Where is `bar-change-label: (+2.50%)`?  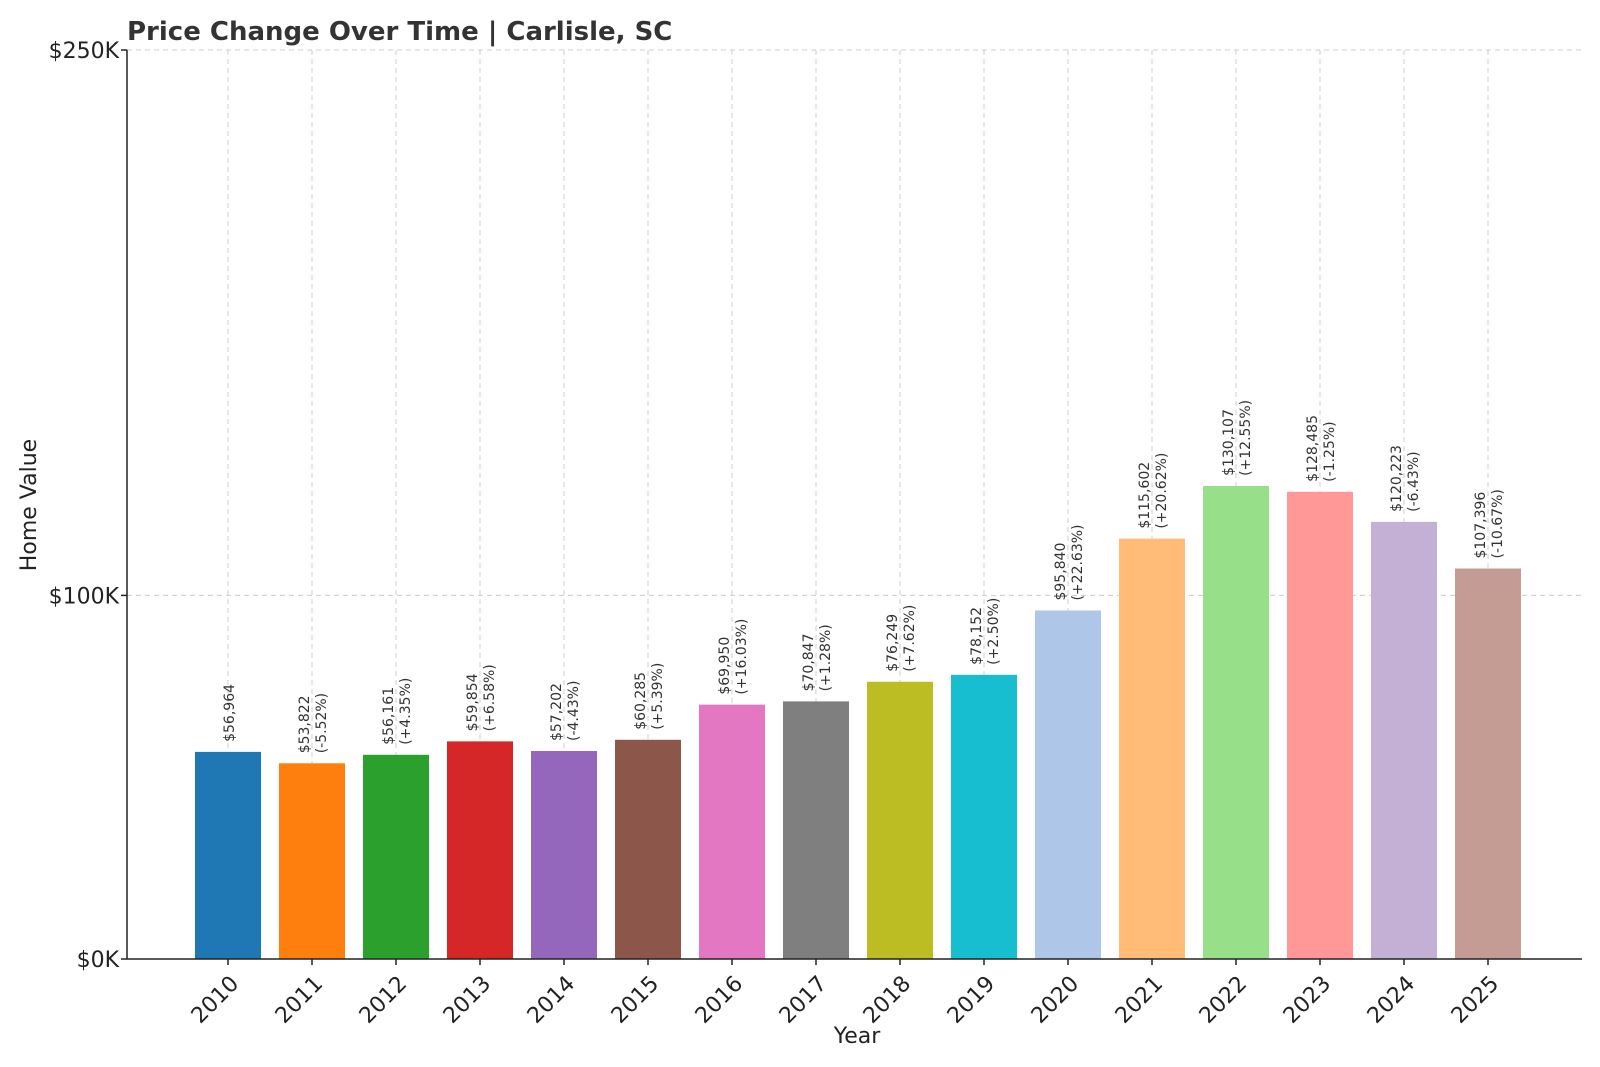 bar-change-label: (+2.50%) is located at coordinates (994, 631).